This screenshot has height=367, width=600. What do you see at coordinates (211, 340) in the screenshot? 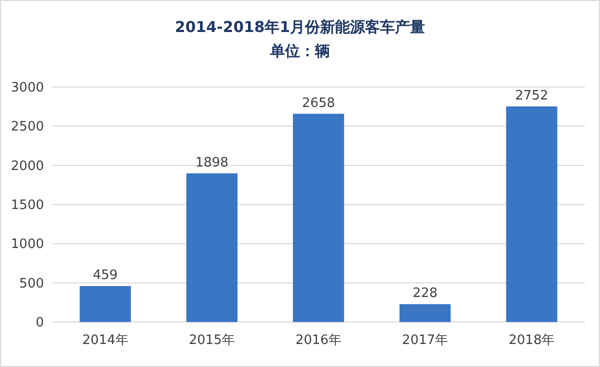
I see `x-tick-label: 2015年` at bounding box center [211, 340].